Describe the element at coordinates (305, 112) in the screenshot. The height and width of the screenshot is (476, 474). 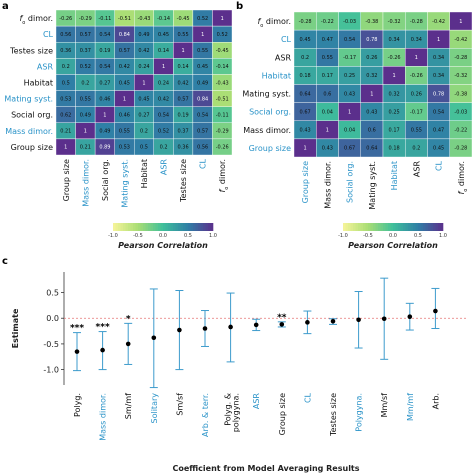
I see `cell-value: 0.67` at that location.